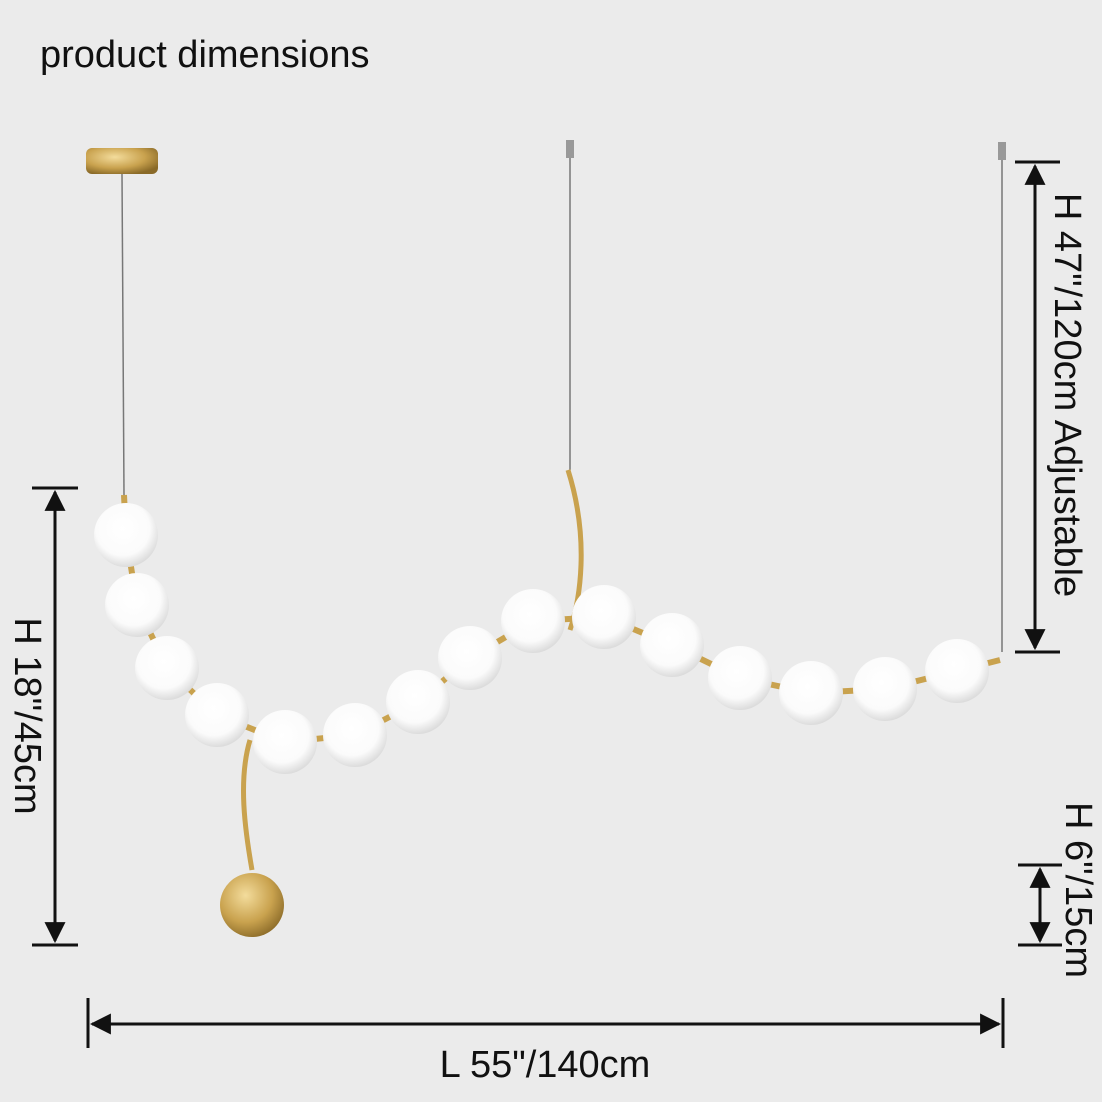 The height and width of the screenshot is (1102, 1102). I want to click on brass-hook, so click(248, 805).